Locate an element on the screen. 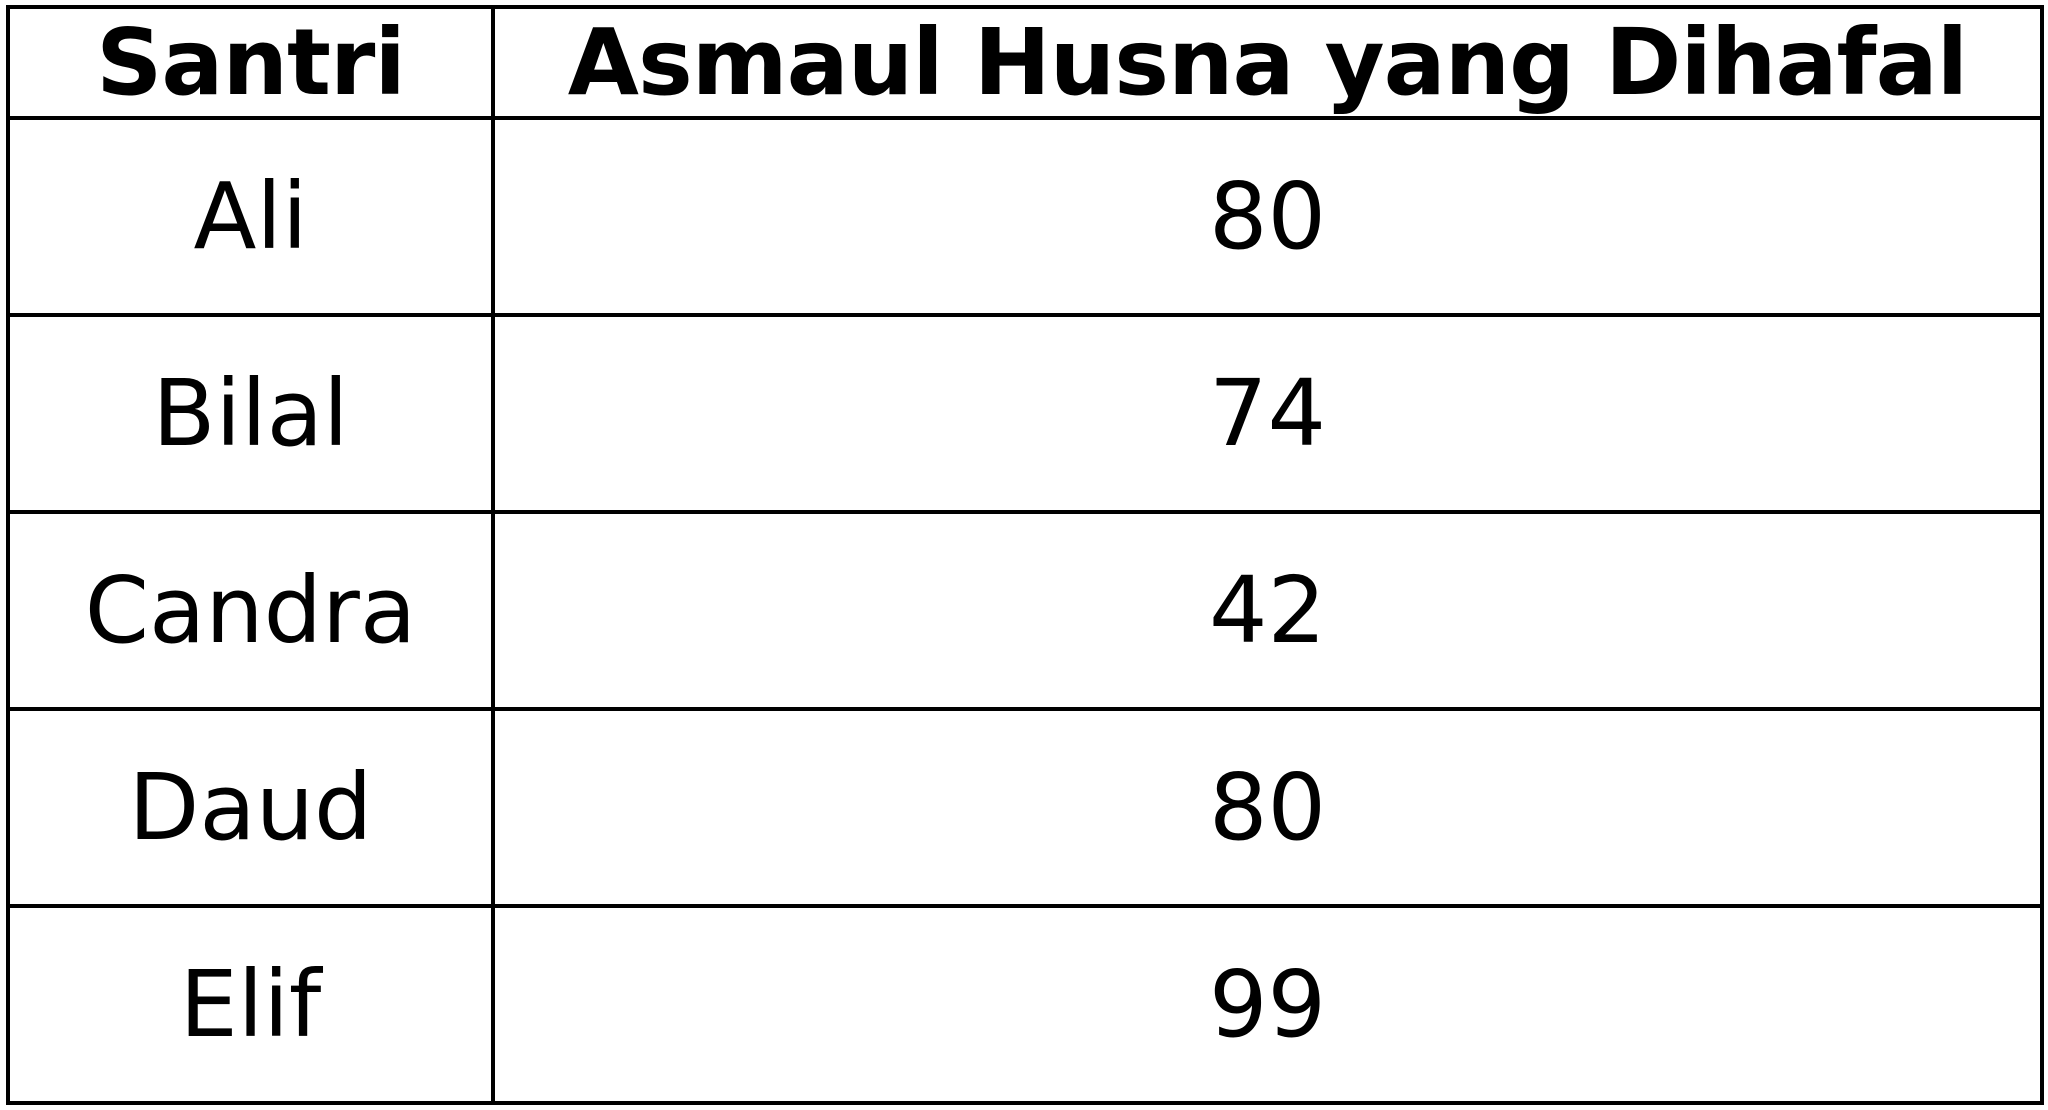 The height and width of the screenshot is (1110, 2048). header-asmaul-husna: Asmaul Husna yang Dihafal is located at coordinates (1267, 62).